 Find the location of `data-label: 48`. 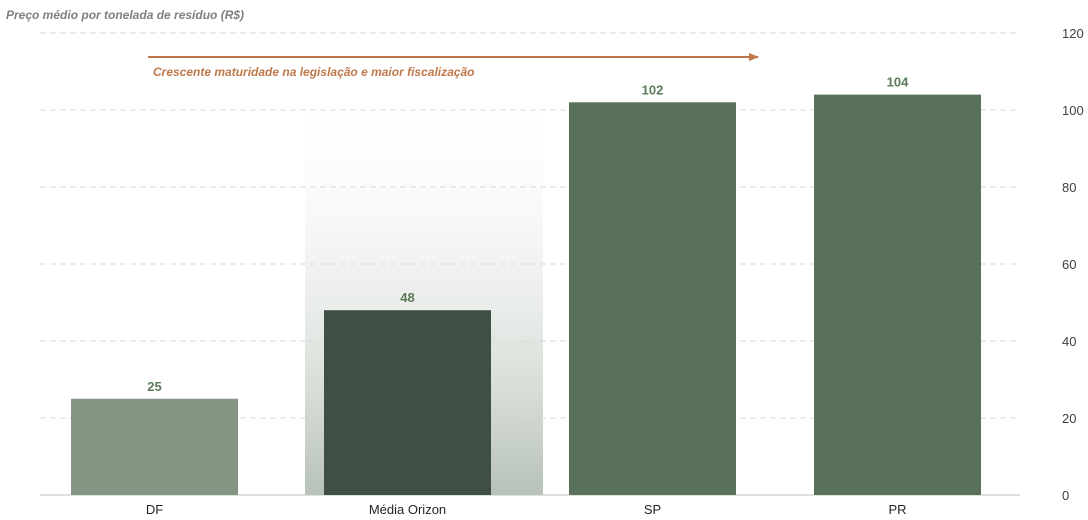

data-label: 48 is located at coordinates (407, 297).